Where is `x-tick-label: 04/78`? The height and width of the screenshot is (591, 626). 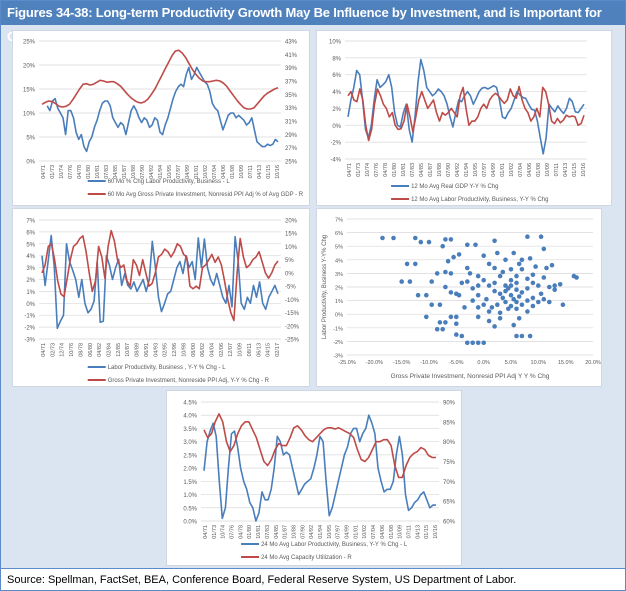 x-tick-label: 04/78 is located at coordinates (241, 532).